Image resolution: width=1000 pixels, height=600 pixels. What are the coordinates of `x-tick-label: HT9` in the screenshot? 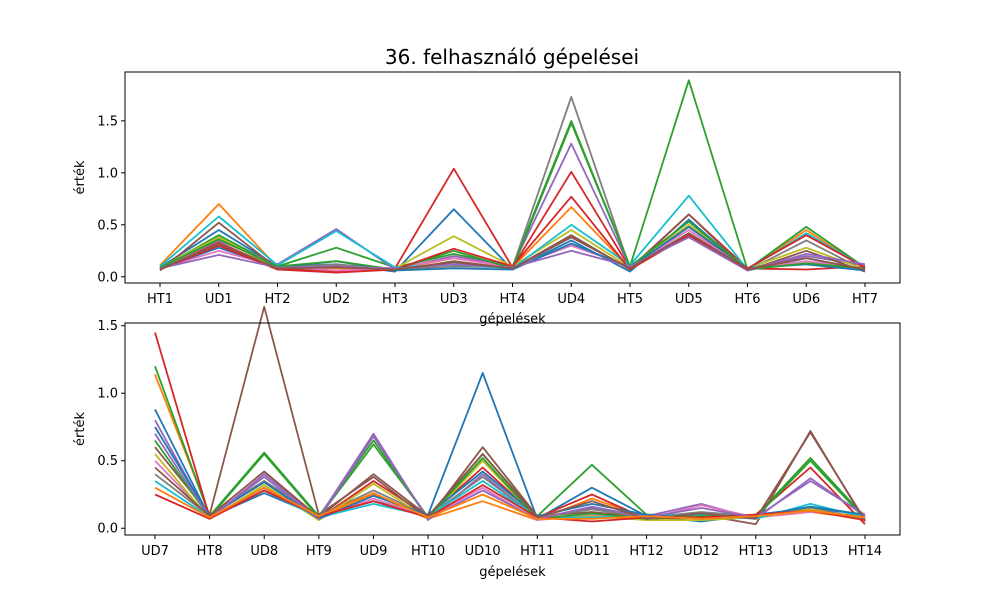 It's located at (319, 551).